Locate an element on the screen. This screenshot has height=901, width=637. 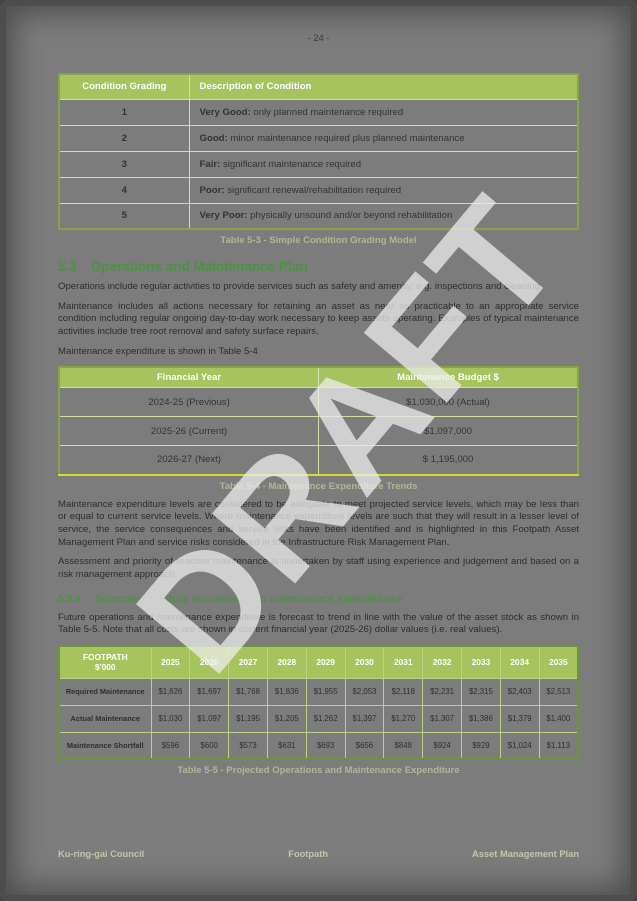
condition-description-cell: Fair: significant maintenance required is located at coordinates (383, 164).